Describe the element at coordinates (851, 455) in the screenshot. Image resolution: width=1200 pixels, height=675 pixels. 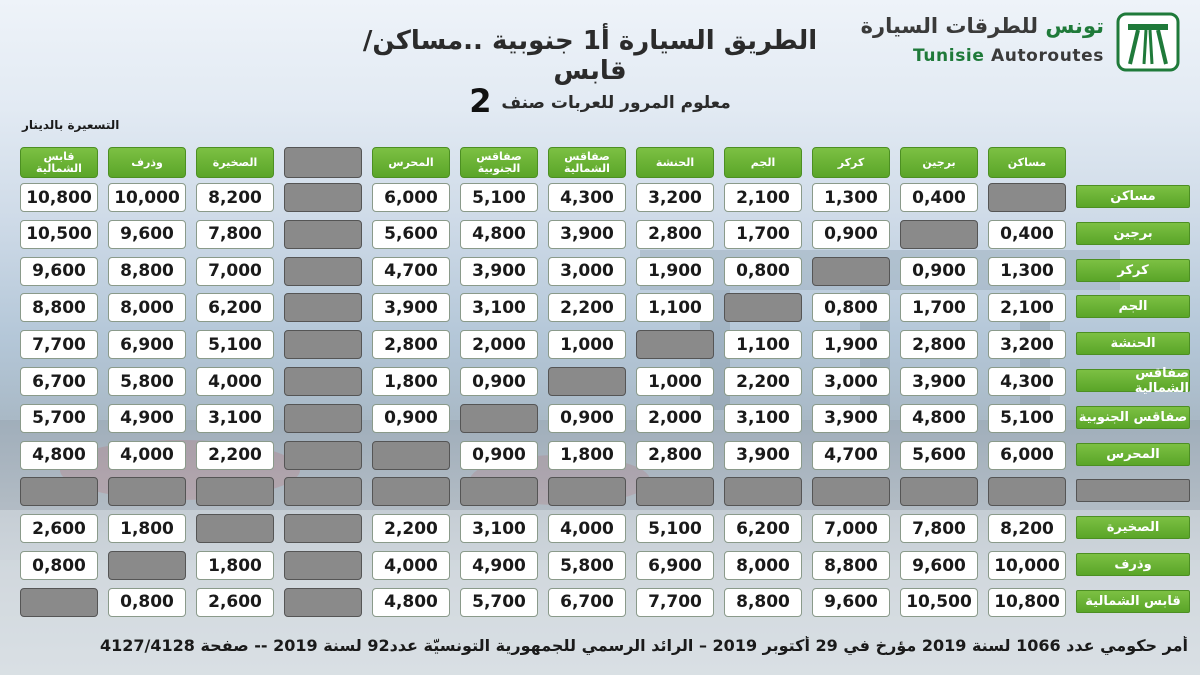
I see `tariff-cell: 4,700` at that location.